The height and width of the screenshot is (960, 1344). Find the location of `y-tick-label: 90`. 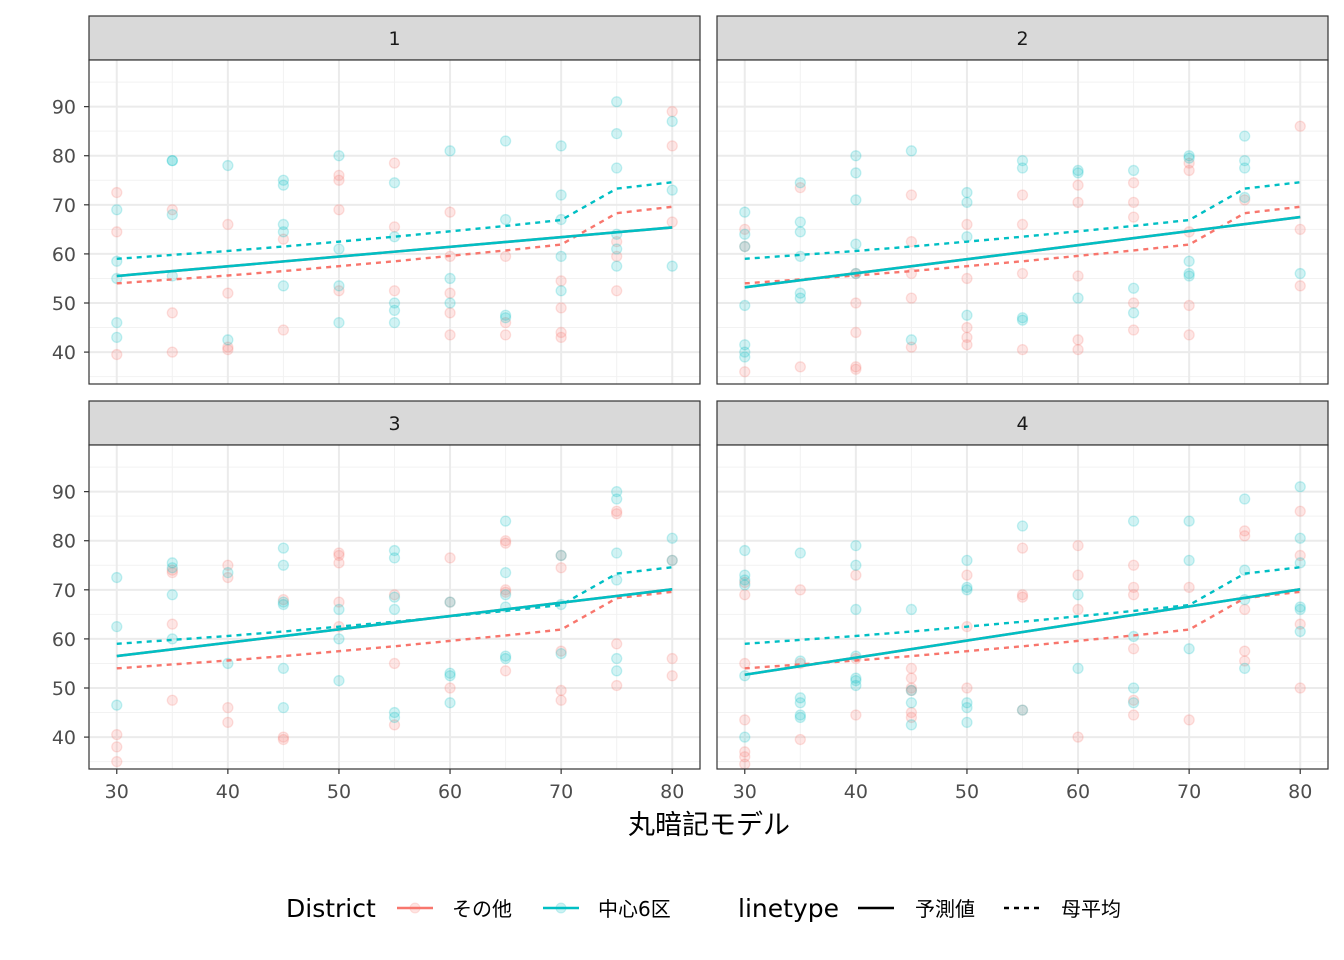

y-tick-label: 90 is located at coordinates (64, 108).